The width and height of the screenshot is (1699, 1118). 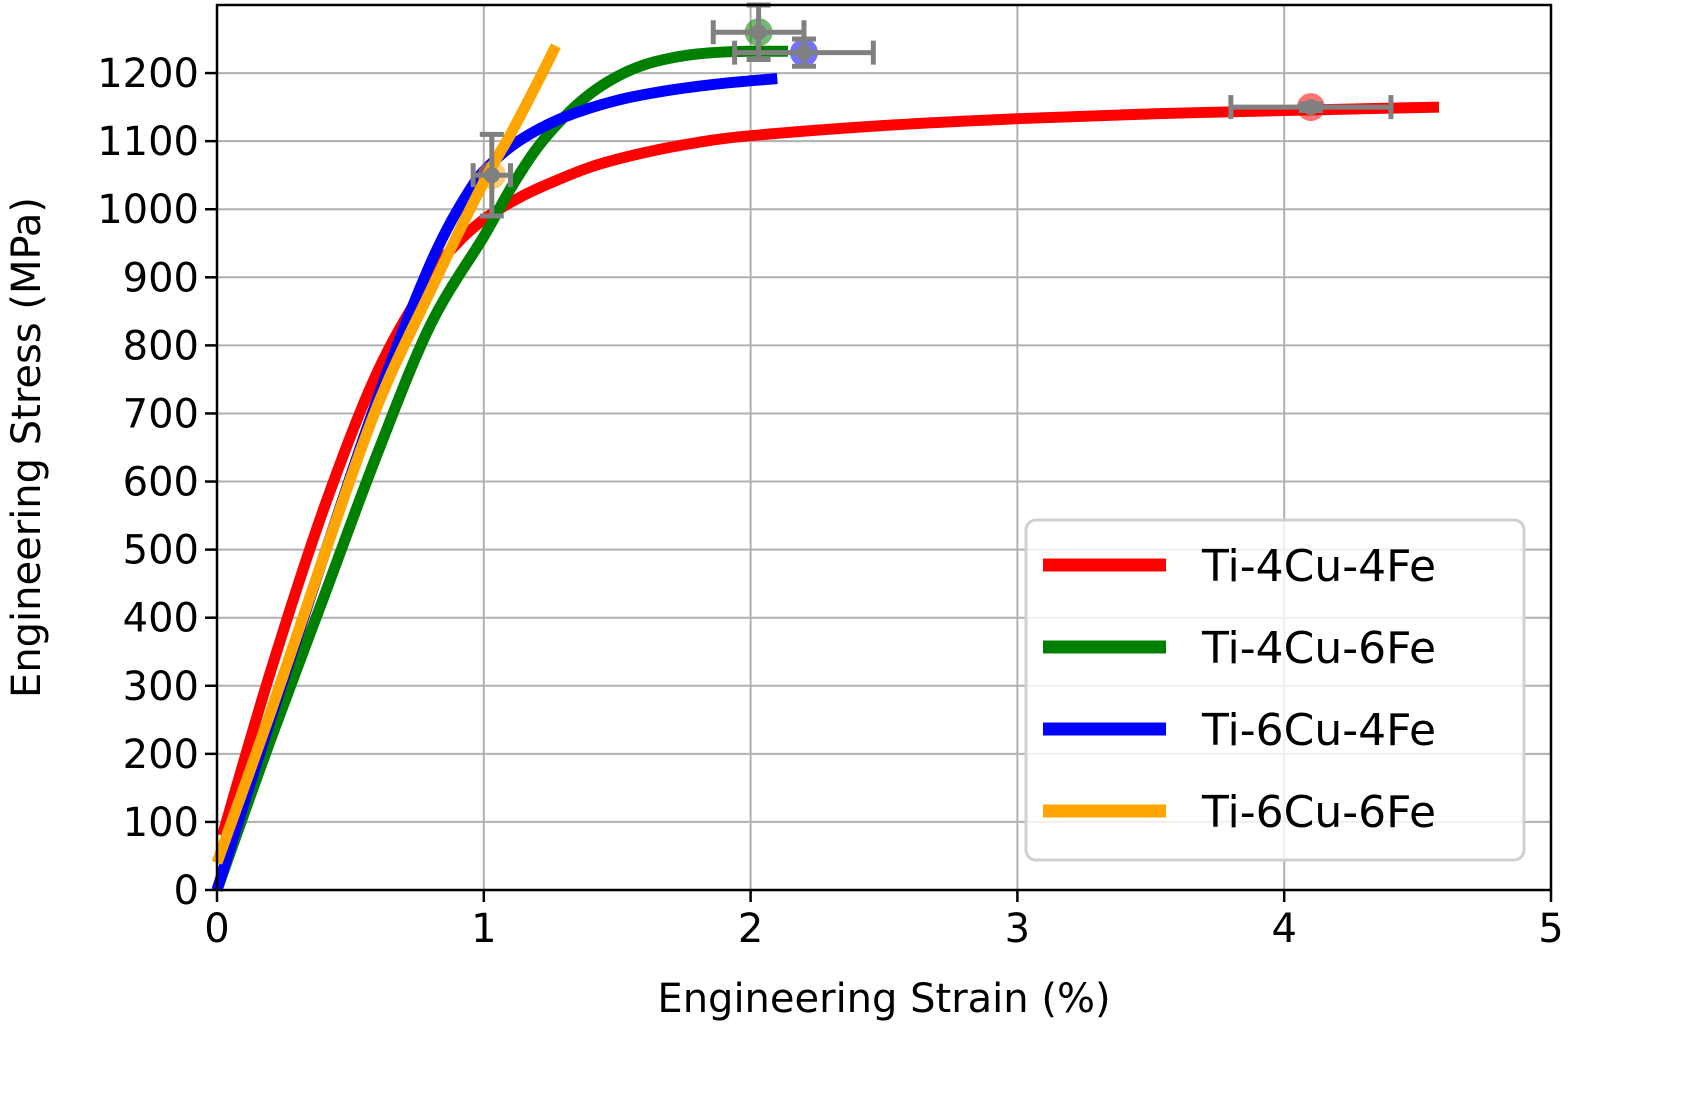 What do you see at coordinates (161, 278) in the screenshot?
I see `y-tick-label: 900` at bounding box center [161, 278].